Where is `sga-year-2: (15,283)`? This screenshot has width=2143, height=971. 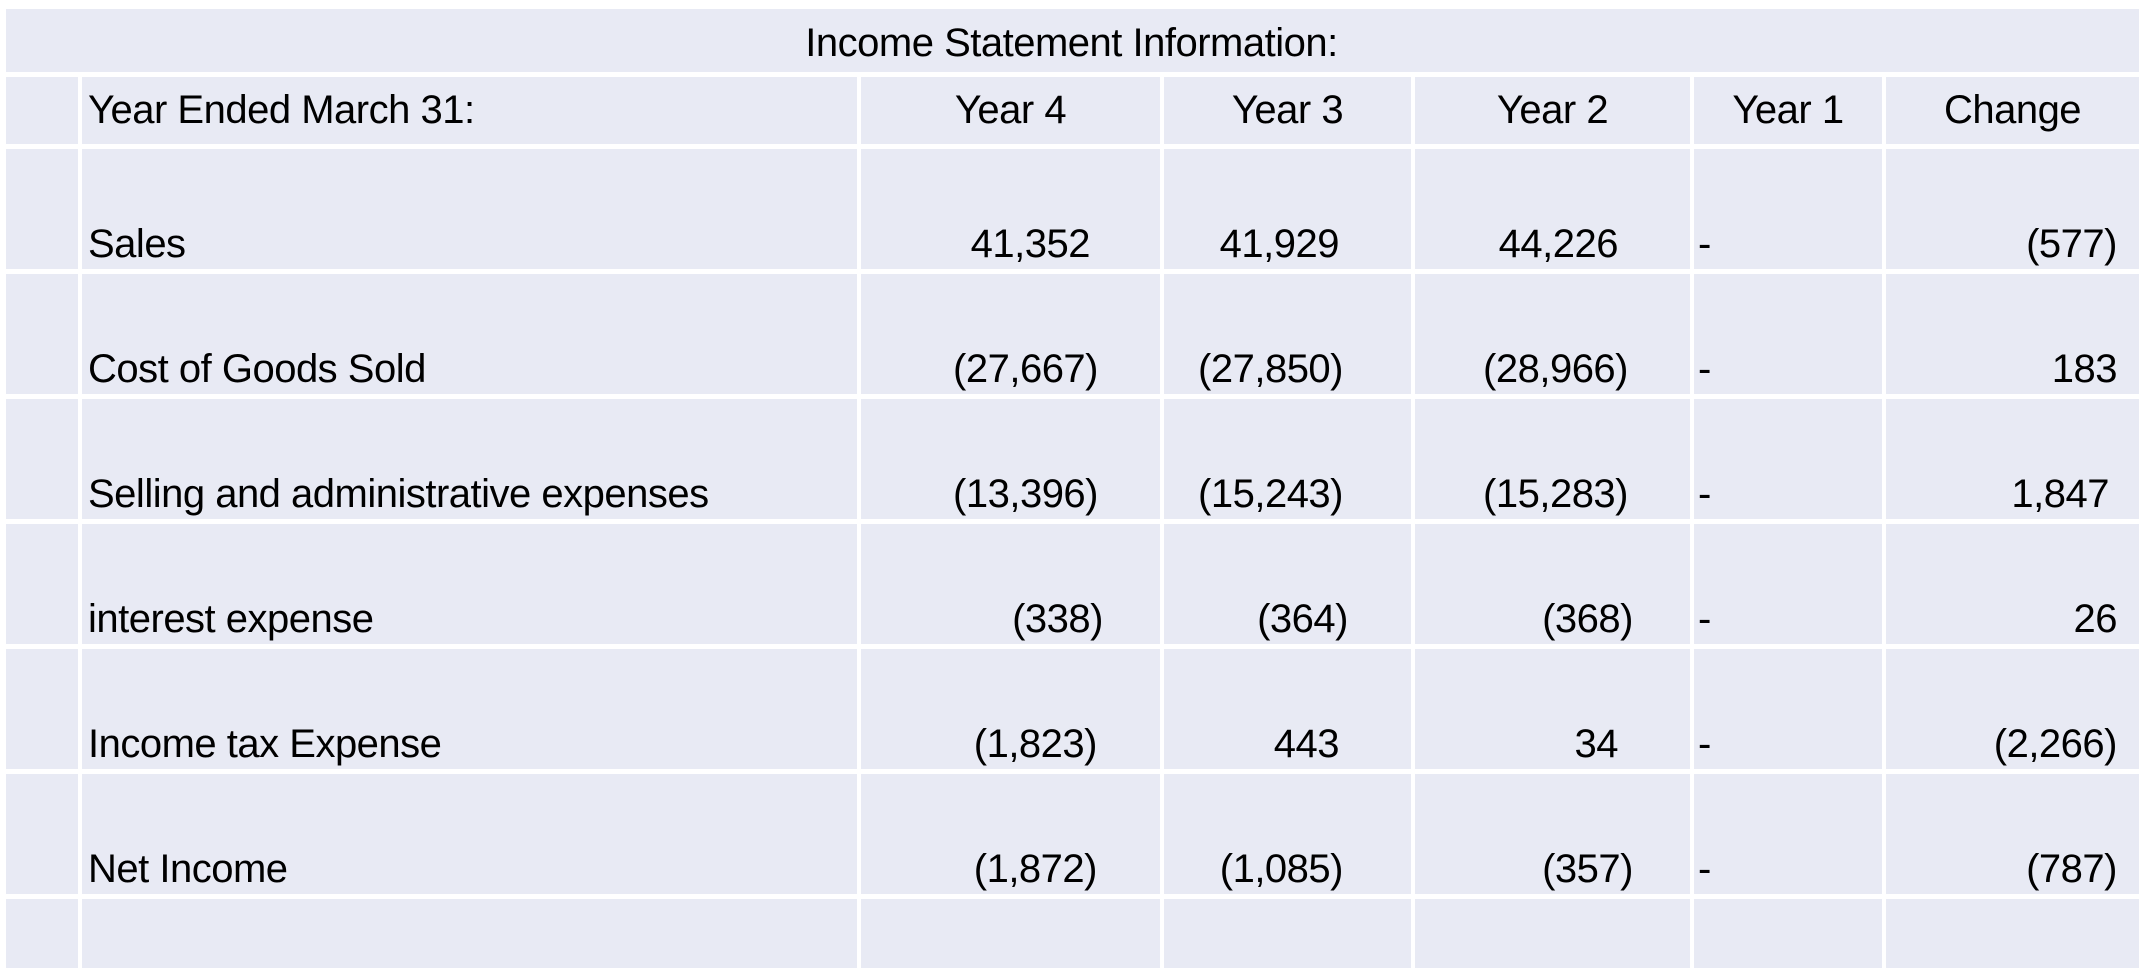
sga-year-2: (15,283) is located at coordinates (1552, 459).